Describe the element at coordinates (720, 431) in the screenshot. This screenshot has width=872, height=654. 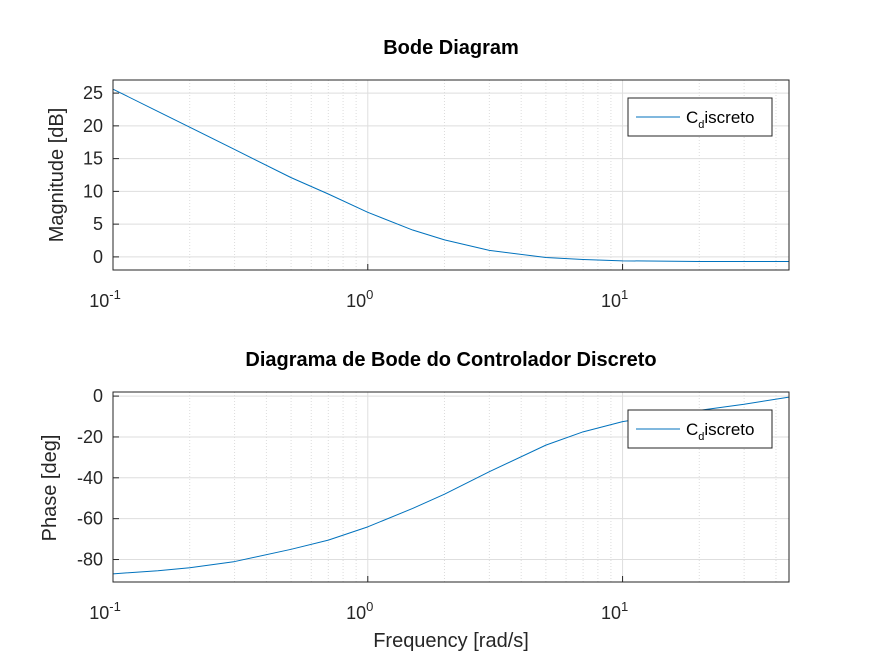
I see `phase-legend-label: Cdiscreto` at that location.